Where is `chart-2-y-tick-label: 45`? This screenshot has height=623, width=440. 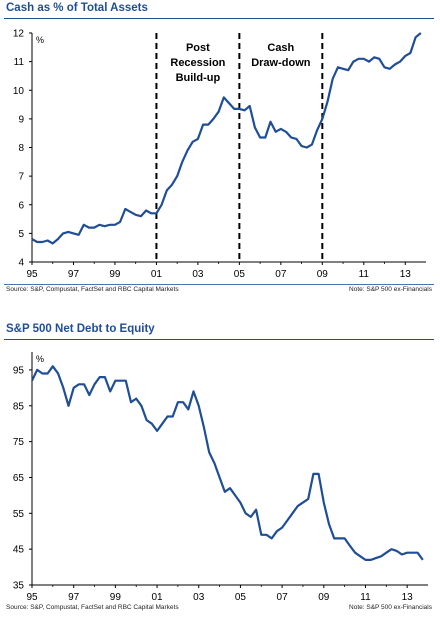 chart-2-y-tick-label: 45 is located at coordinates (19, 550).